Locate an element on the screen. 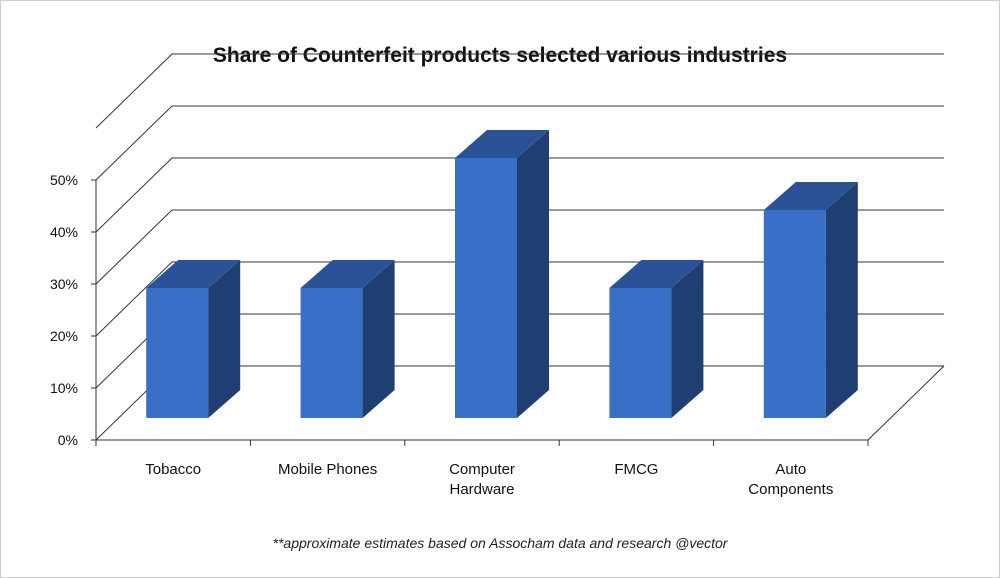 The width and height of the screenshot is (1000, 578). y-tick-label: 30% is located at coordinates (64, 284).